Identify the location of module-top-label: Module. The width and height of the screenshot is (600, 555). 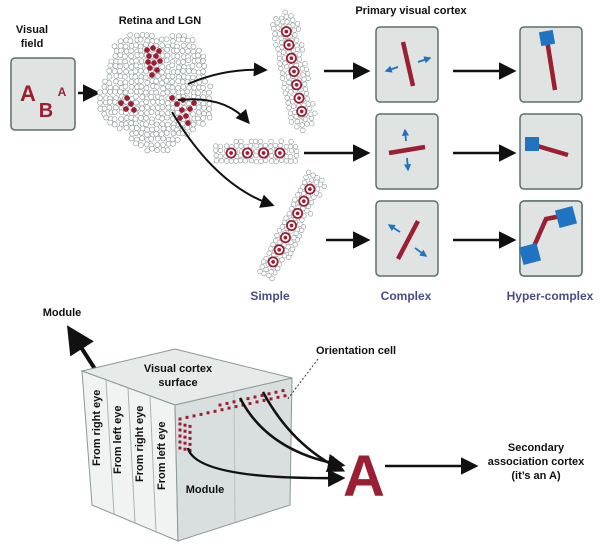
(62, 313).